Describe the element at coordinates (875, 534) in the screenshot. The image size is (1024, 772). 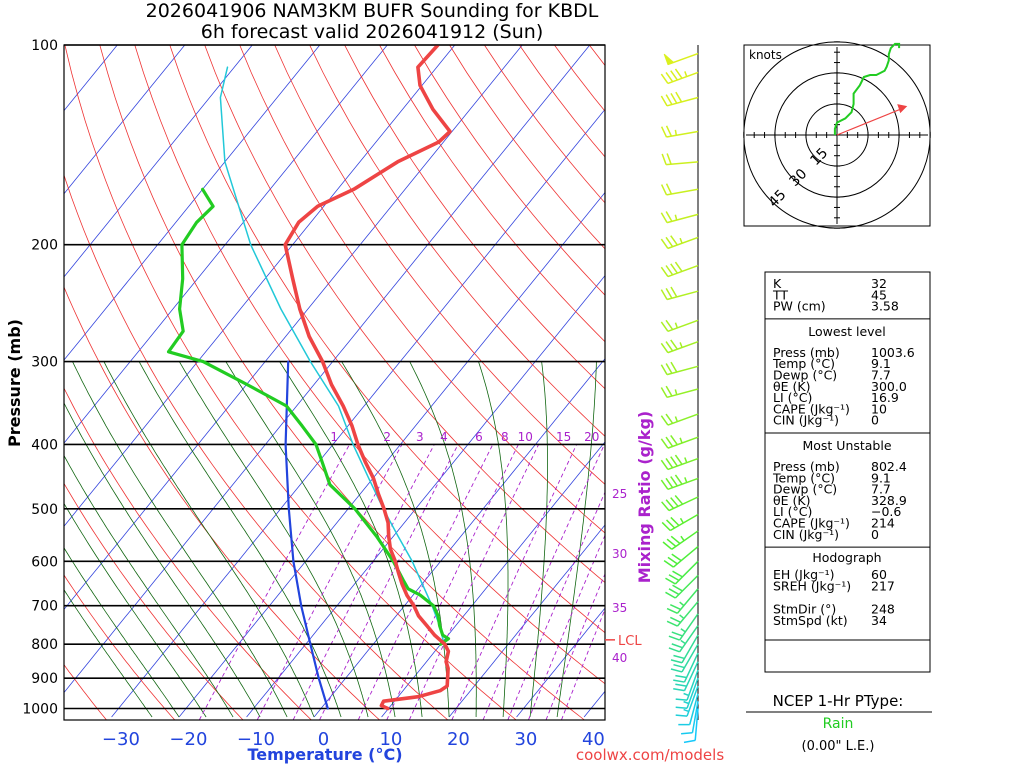
I see `index-value: 0` at that location.